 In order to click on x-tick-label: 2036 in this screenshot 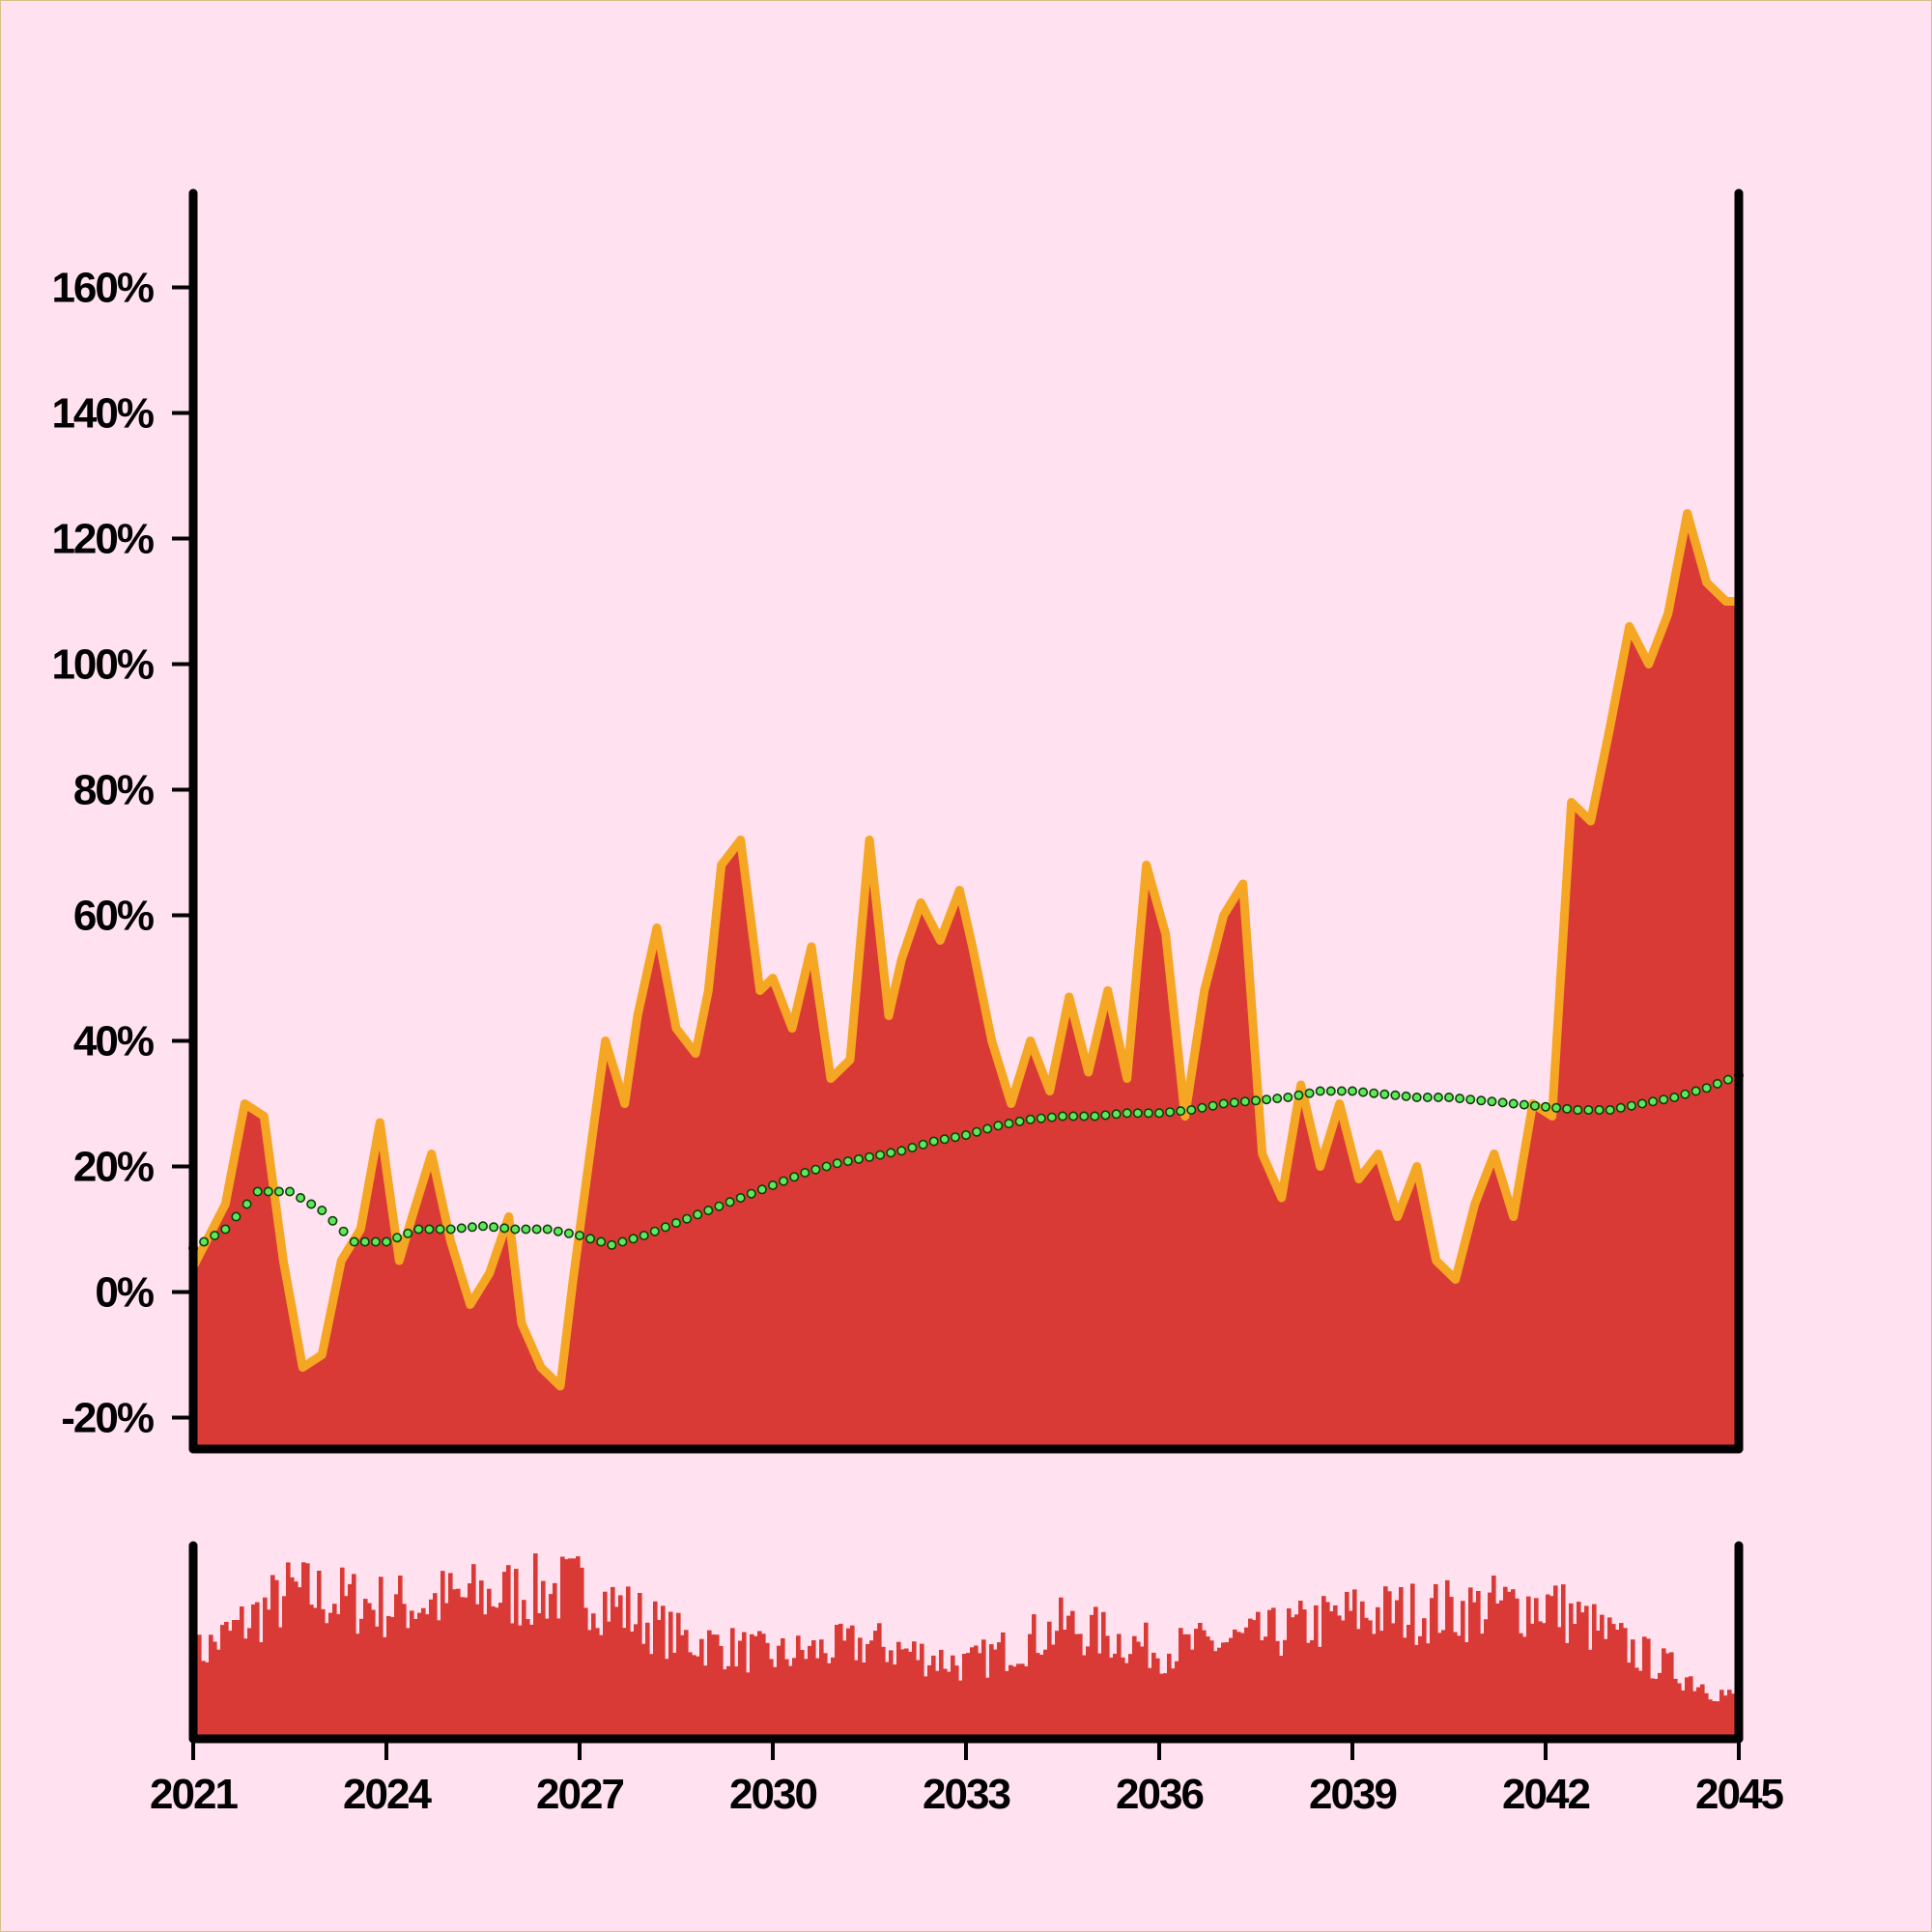, I will do `click(1159, 1794)`.